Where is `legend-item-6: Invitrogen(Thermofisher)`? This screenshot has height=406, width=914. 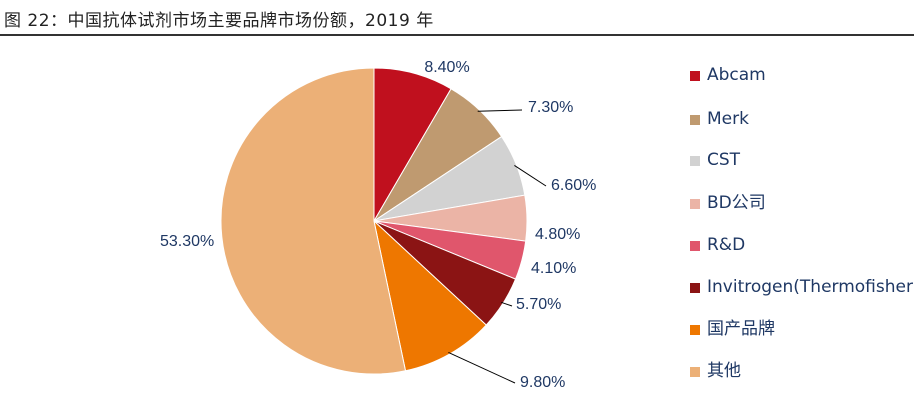 legend-item-6: Invitrogen(Thermofisher) is located at coordinates (802, 287).